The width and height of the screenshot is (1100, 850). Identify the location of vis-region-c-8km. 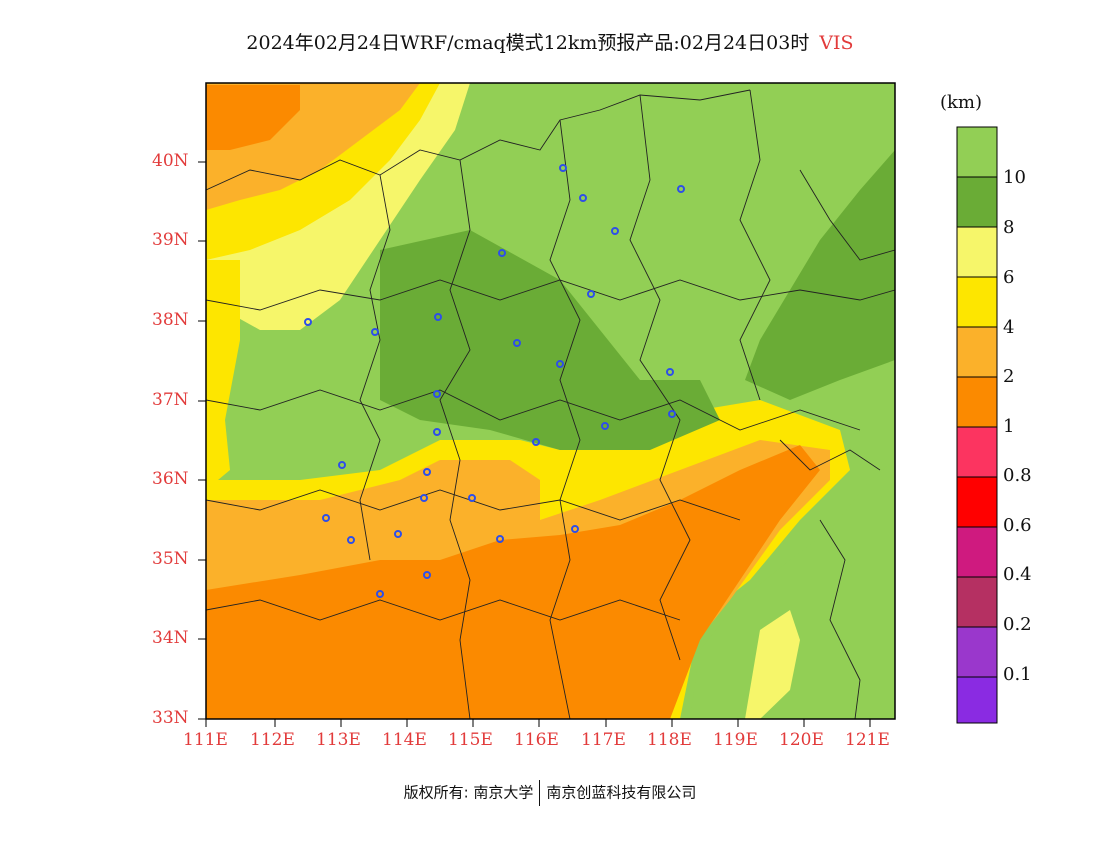
(550, 340).